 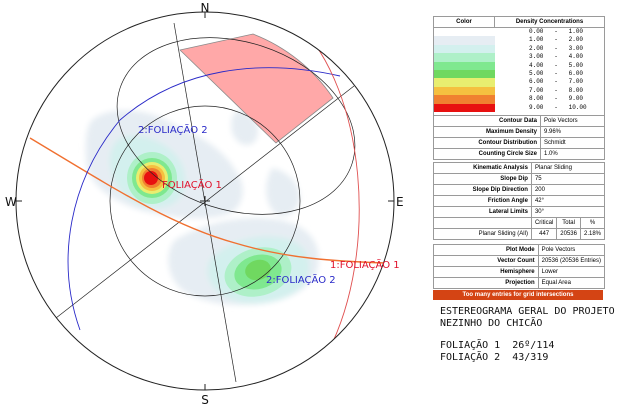 What do you see at coordinates (486, 250) in the screenshot?
I see `plot-info-key: Plot Mode` at bounding box center [486, 250].